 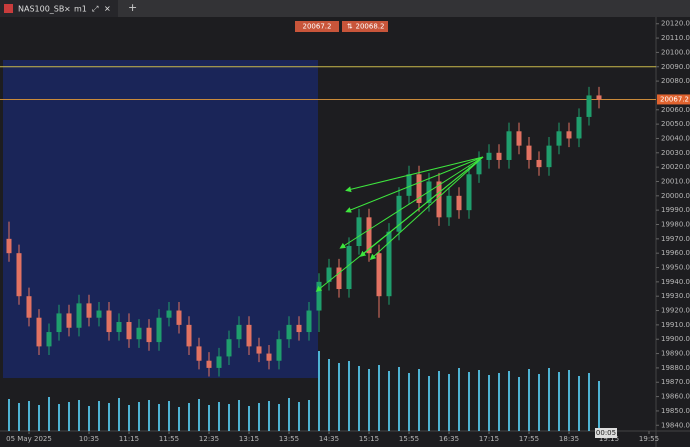 What do you see at coordinates (107, 9) in the screenshot?
I see `icon: ✕` at bounding box center [107, 9].